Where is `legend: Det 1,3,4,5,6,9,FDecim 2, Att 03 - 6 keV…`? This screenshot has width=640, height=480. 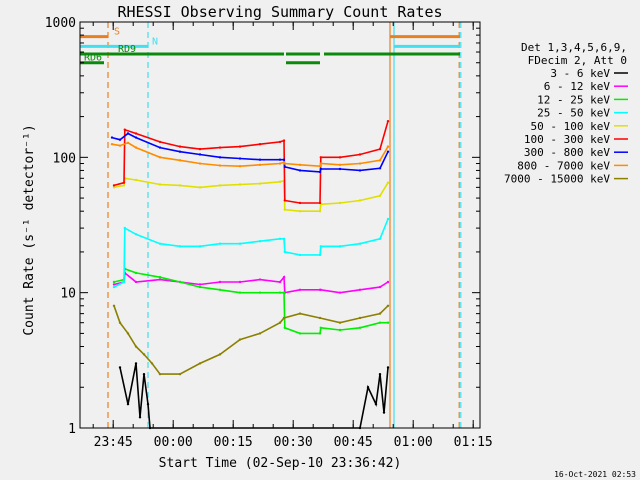
legend: Det 1,3,4,5,6,9,FDecim 2, Att 03 - 6 keV… is located at coordinates (566, 113).